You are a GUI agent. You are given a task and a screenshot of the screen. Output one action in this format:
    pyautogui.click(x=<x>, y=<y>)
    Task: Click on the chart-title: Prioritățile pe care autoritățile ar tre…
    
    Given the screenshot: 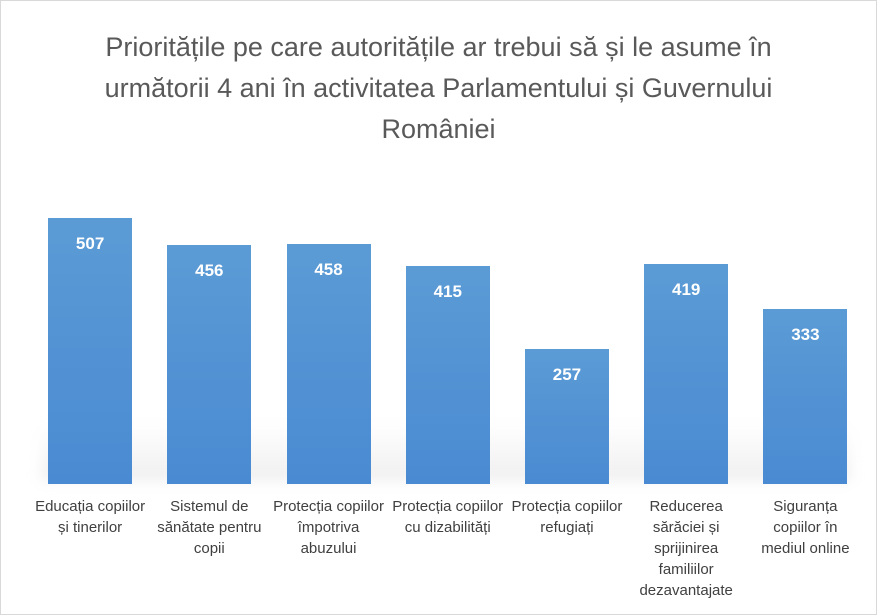 What is the action you would take?
    pyautogui.click(x=438, y=88)
    